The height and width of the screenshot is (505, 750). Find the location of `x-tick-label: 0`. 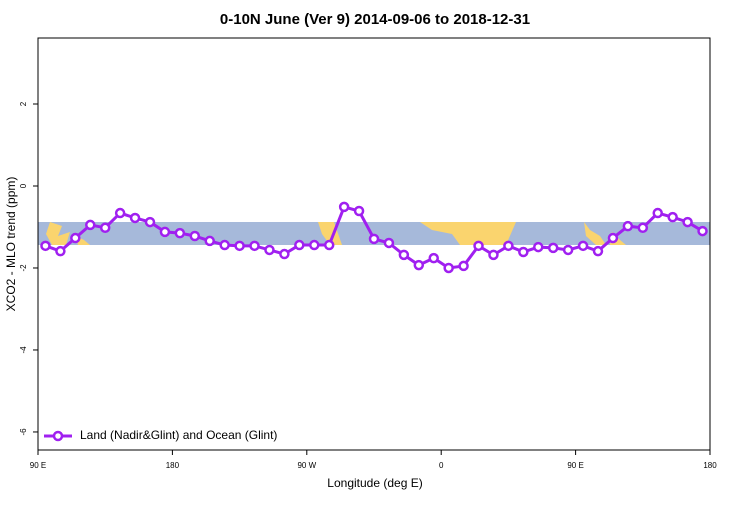

x-tick-label: 0 is located at coordinates (441, 465).